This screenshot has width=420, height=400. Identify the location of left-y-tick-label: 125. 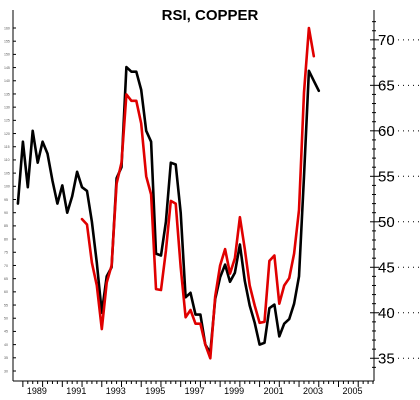
(7, 121).